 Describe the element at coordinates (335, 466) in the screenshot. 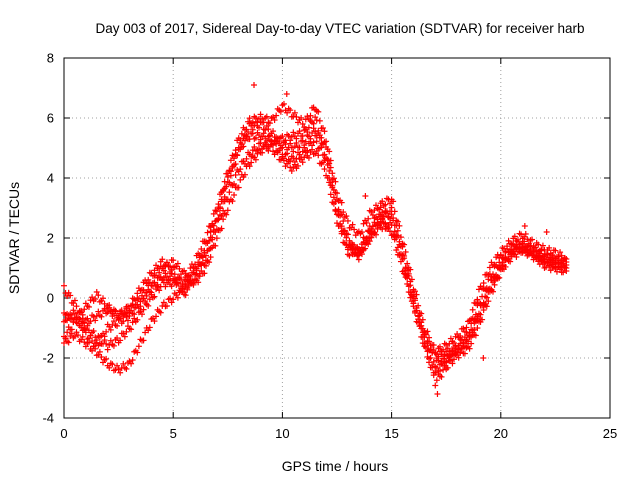

I see `x-axis-label: GPS time / hours` at that location.